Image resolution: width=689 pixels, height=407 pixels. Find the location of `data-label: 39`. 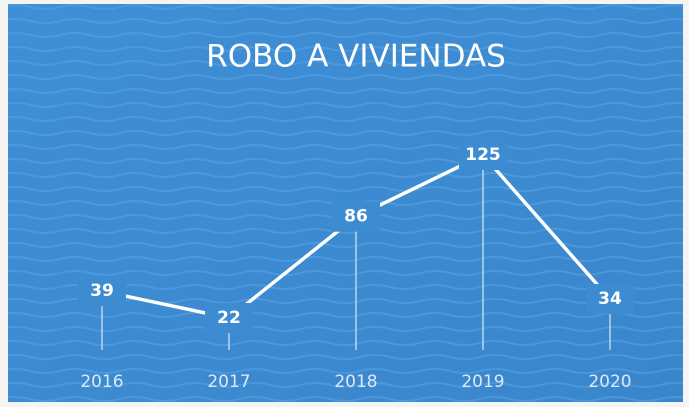

data-label: 39 is located at coordinates (102, 291).